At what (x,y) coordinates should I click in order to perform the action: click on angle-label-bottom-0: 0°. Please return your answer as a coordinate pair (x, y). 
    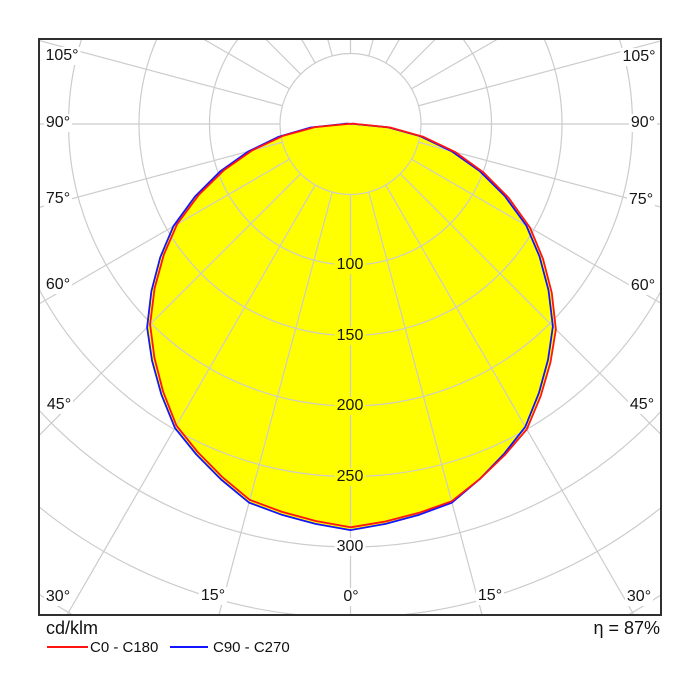
    Looking at the image, I should click on (351, 597).